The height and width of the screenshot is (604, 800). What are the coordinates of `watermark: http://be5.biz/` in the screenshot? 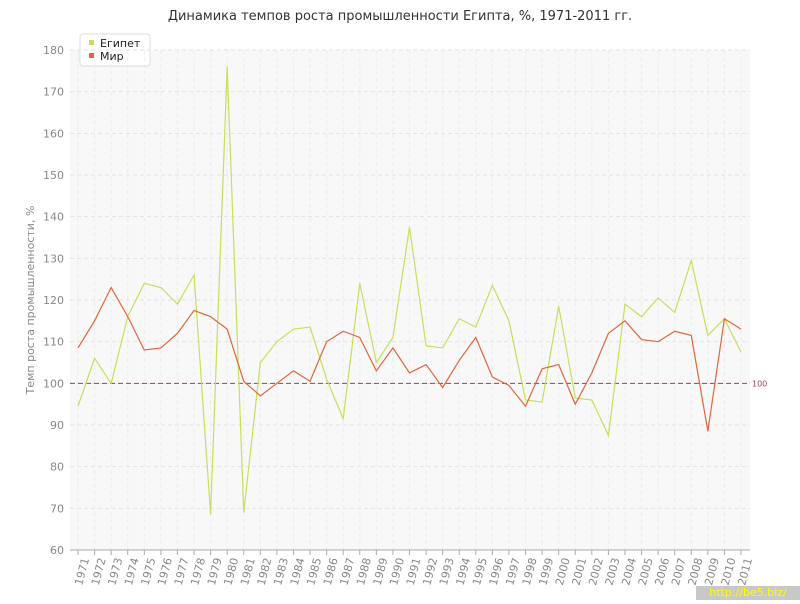 It's located at (748, 592).